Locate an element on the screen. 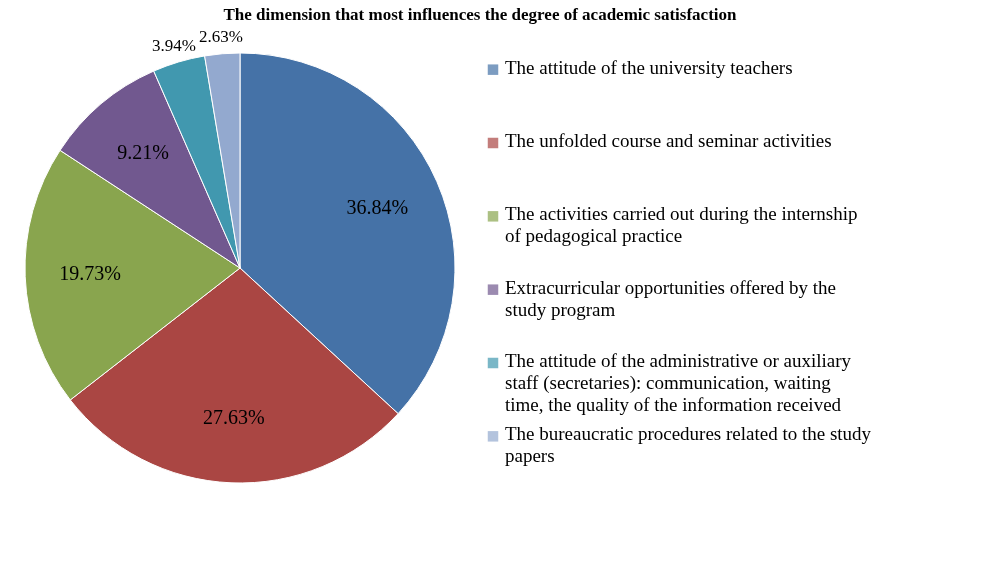  chart-title: The dimension that most influences the degree of academic satisfaction is located at coordinates (480, 14).